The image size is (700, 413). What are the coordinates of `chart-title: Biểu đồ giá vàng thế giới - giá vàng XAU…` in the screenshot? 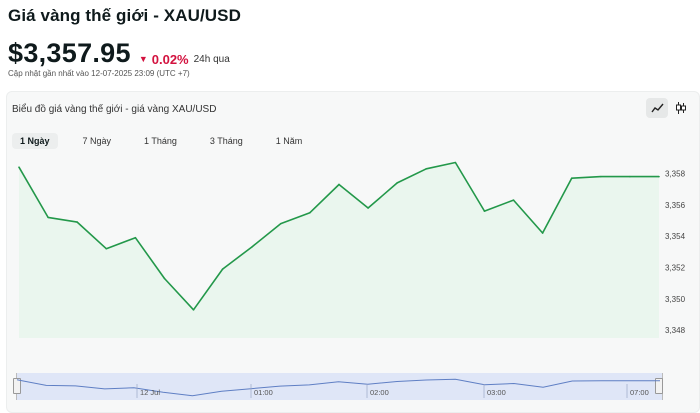 It's located at (114, 109).